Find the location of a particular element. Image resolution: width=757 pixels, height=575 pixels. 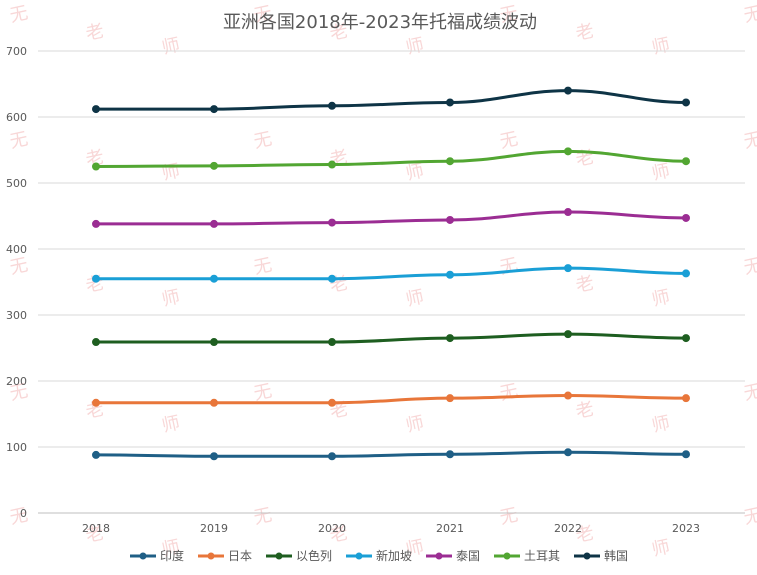

legend-item-韩国: 韩国 is located at coordinates (601, 555).